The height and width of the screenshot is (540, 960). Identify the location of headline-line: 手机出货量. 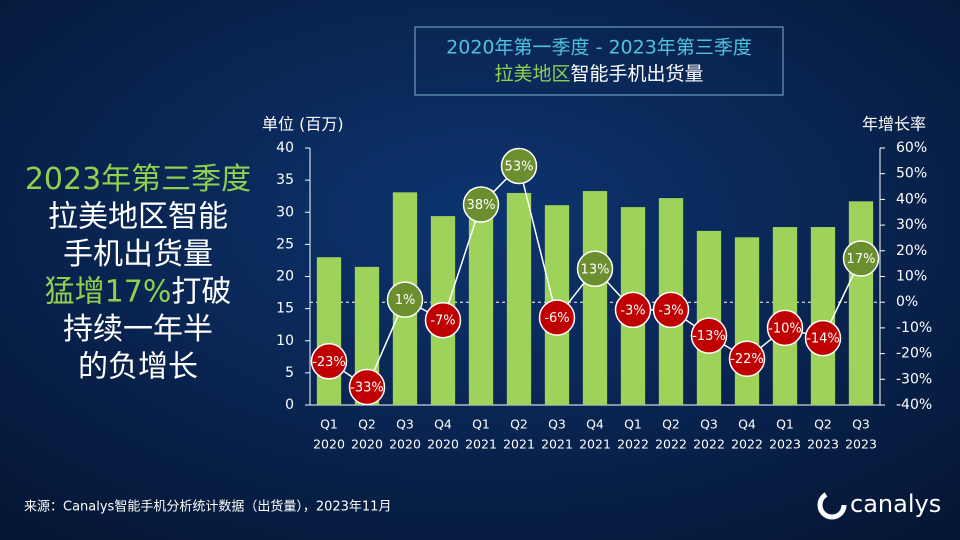
(138, 254).